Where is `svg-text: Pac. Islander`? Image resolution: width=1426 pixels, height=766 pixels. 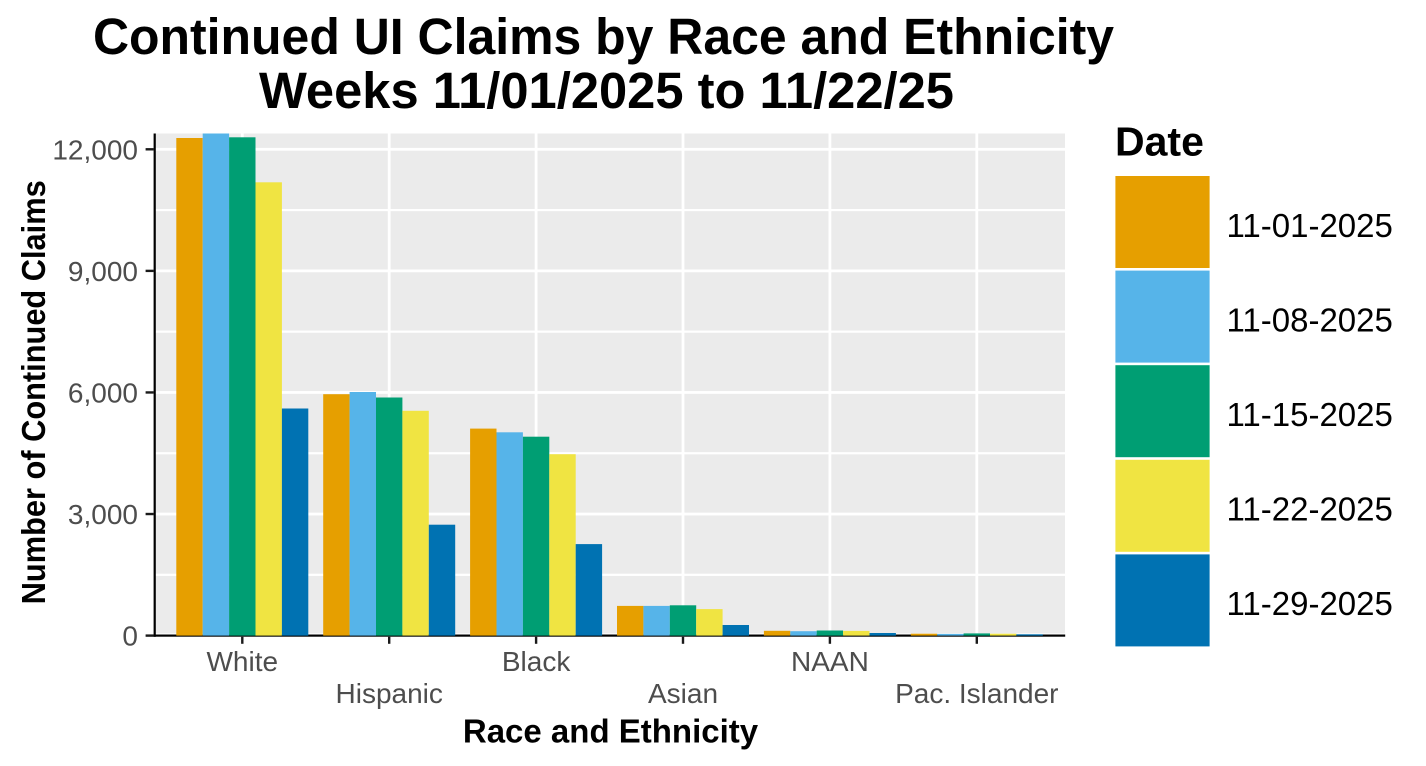 svg-text: Pac. Islander is located at coordinates (976, 693).